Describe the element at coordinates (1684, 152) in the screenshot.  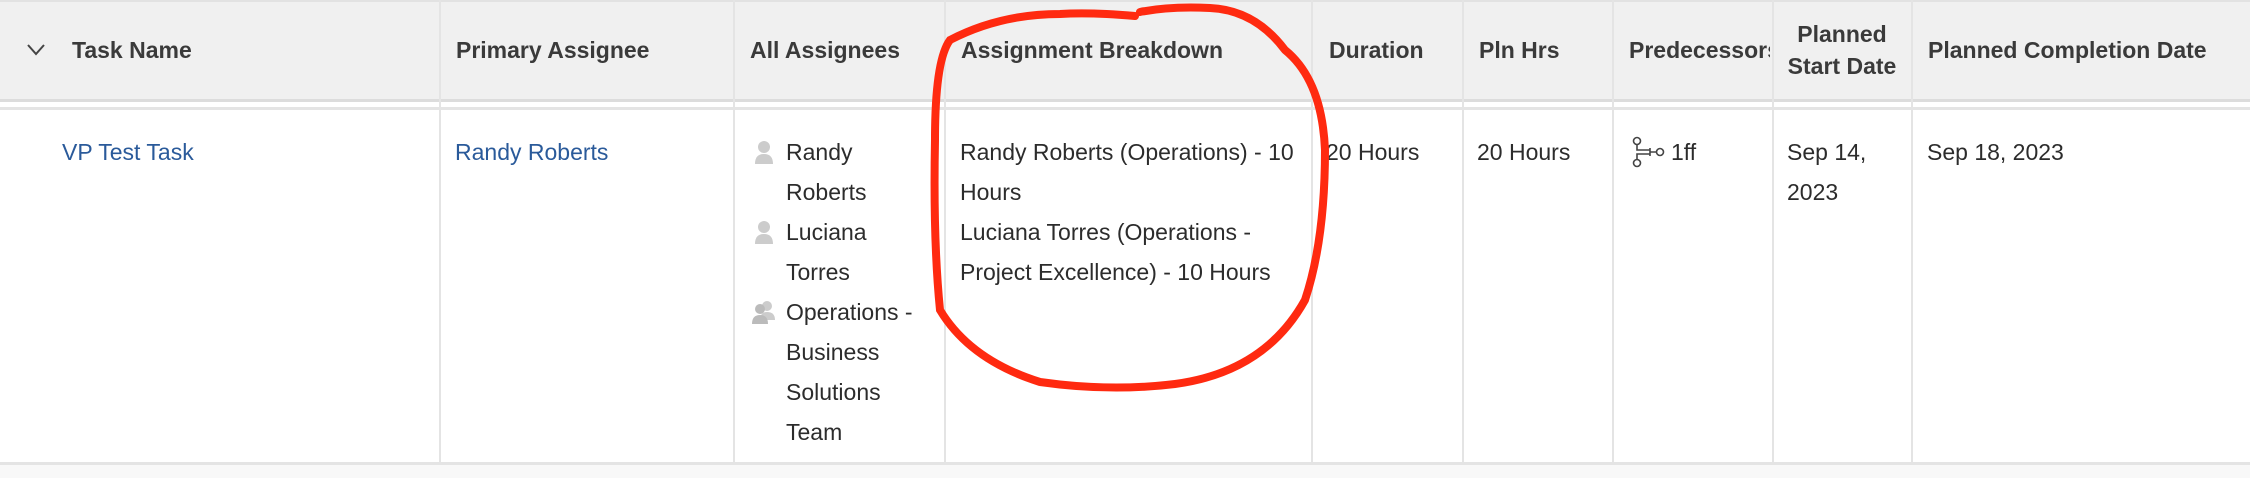
I see `predecessors-value: 1ff` at that location.